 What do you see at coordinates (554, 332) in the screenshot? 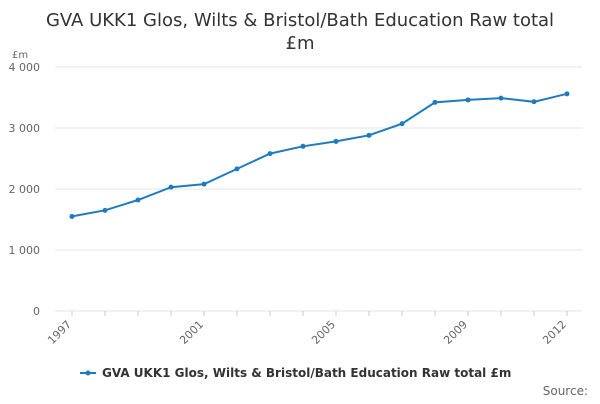
I see `x-tick-label: 2012` at bounding box center [554, 332].